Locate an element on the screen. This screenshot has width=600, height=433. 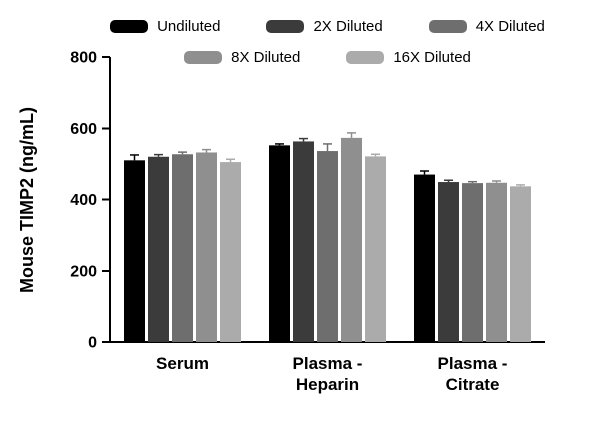
y-tick-label: 200 is located at coordinates (83, 271).